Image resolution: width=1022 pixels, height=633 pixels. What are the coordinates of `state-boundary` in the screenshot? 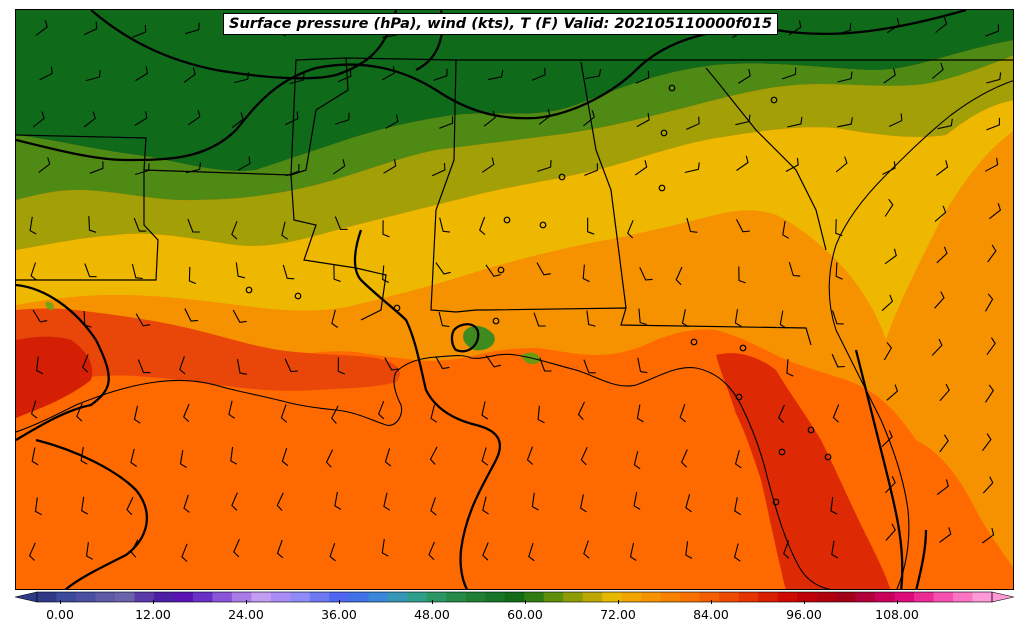 It's located at (766, 159).